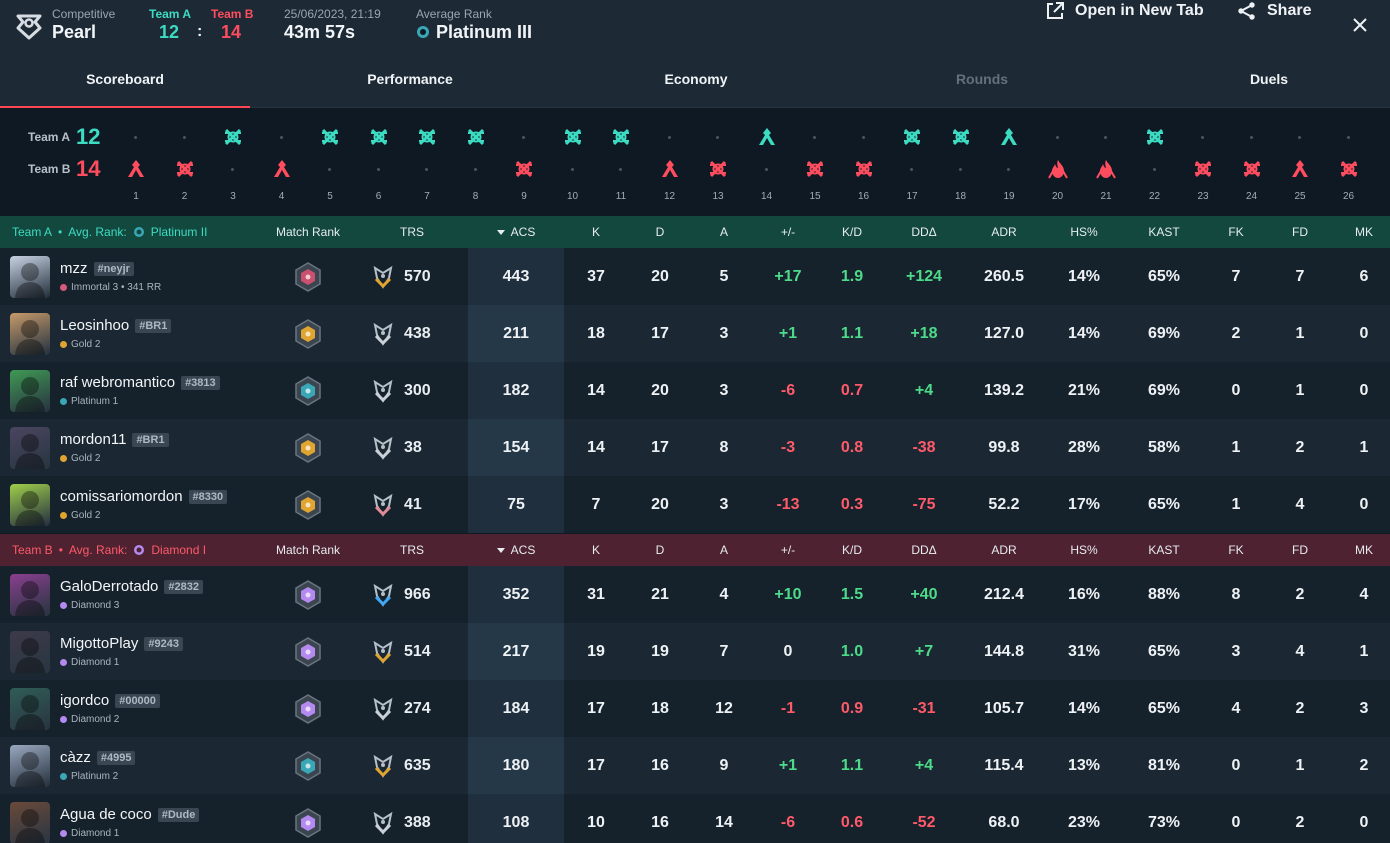 The image size is (1390, 843). Describe the element at coordinates (1154, 196) in the screenshot. I see `round-number: 22` at that location.